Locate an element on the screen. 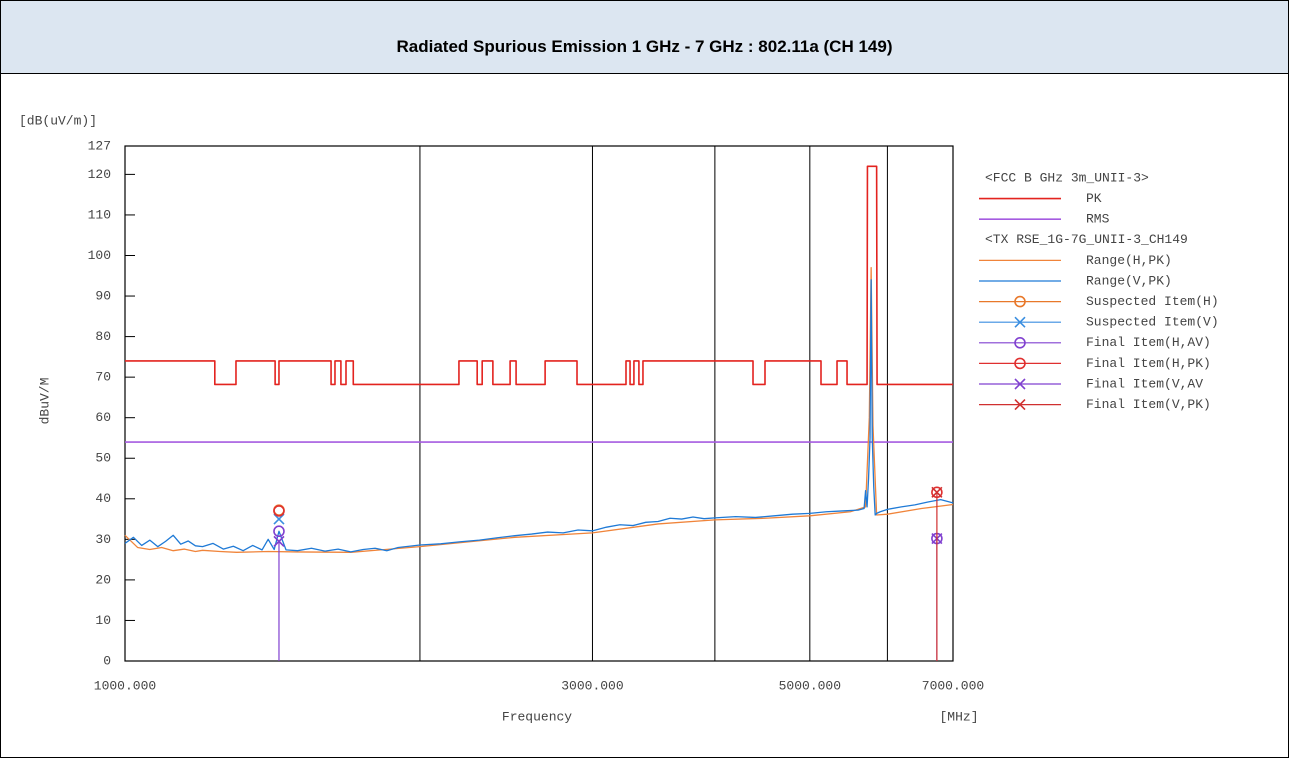  y-tick-label: 0 is located at coordinates (107, 660).